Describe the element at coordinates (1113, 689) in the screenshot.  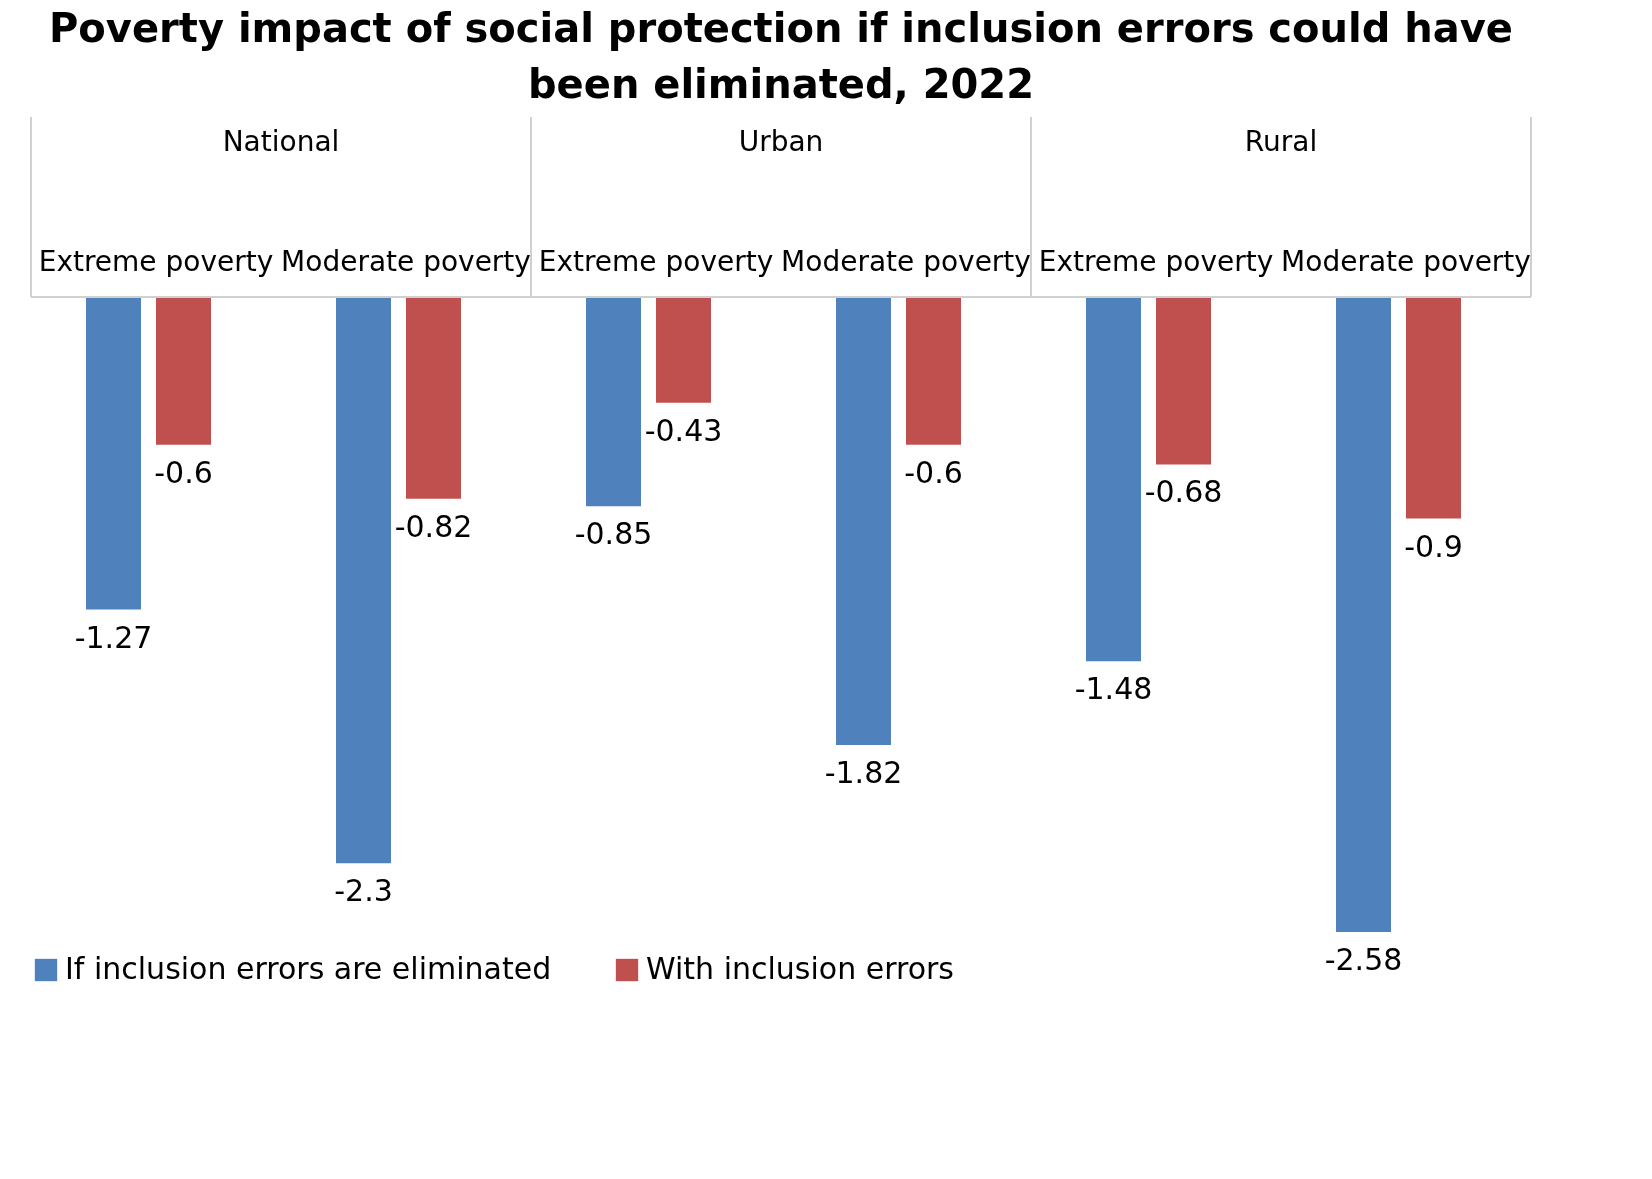
I see `data-label: -1.48` at that location.